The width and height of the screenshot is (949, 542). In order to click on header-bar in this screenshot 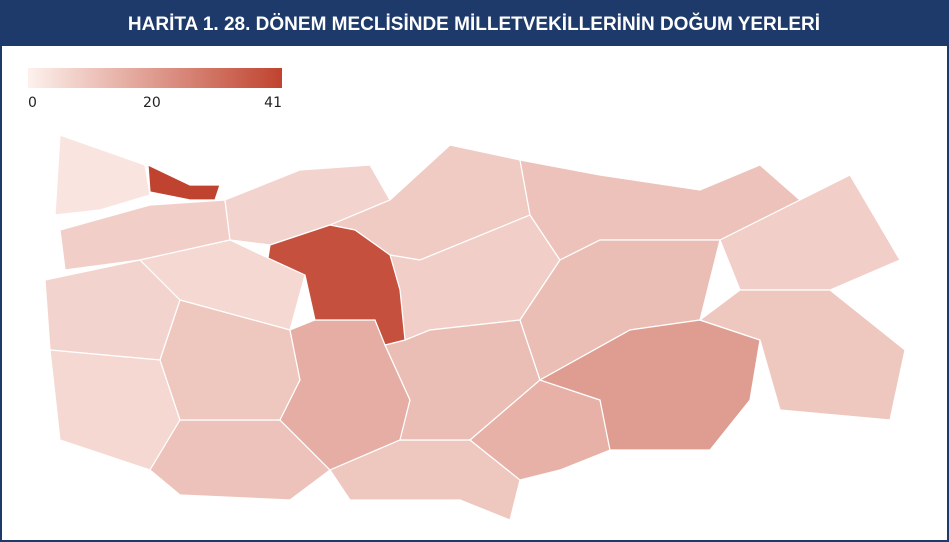, I will do `click(474, 23)`.